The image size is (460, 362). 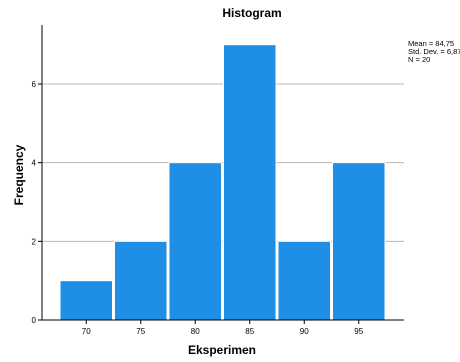 What do you see at coordinates (195, 331) in the screenshot?
I see `x-tick-label: 80` at bounding box center [195, 331].